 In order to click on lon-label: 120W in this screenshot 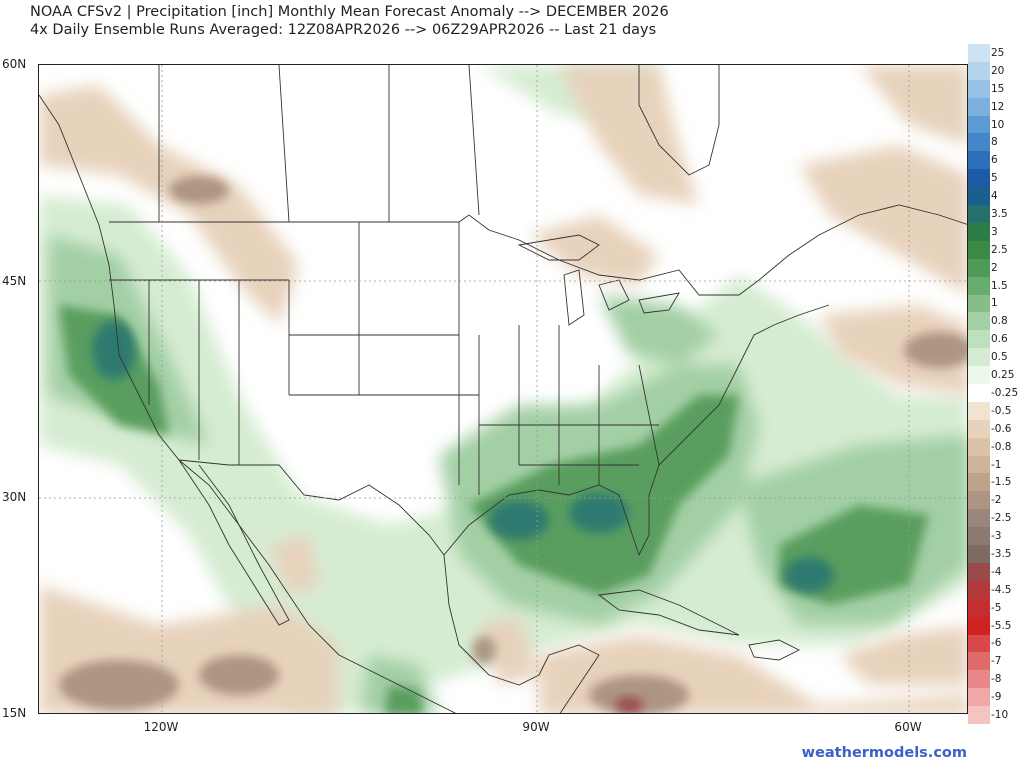, I will do `click(161, 727)`.